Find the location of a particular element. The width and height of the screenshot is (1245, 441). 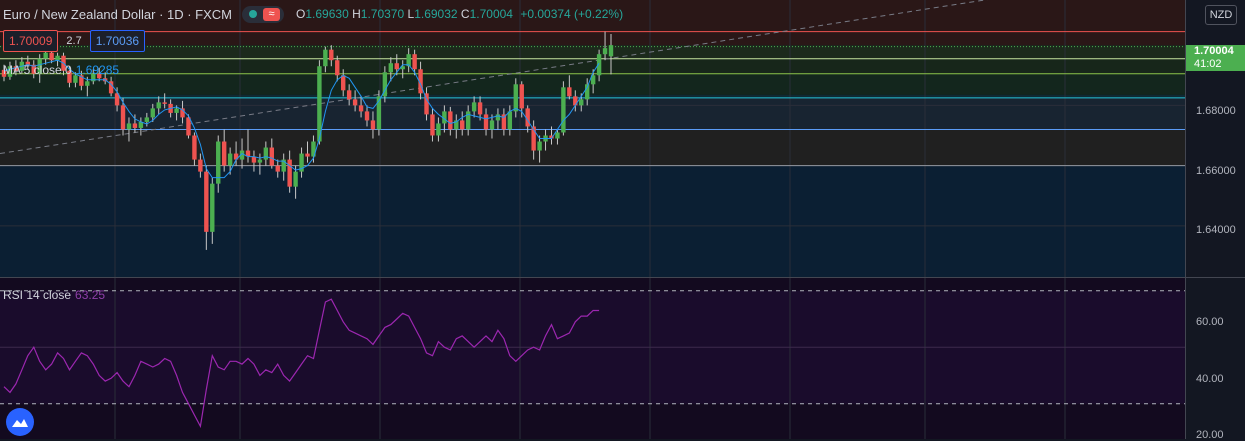

price-change: +0.00374 (+0.22%) is located at coordinates (572, 14).